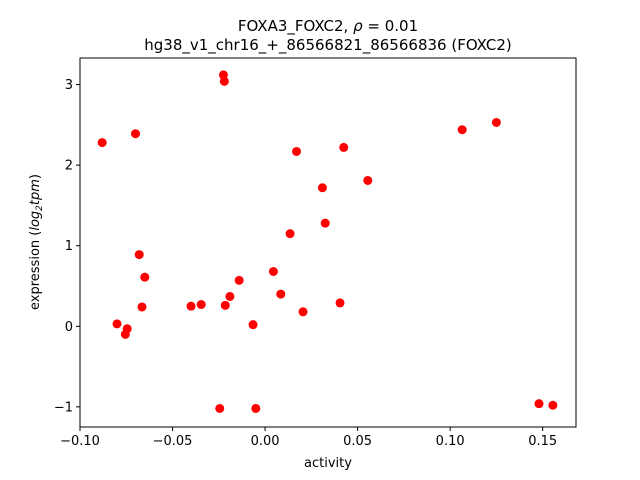 Image resolution: width=640 pixels, height=480 pixels. What do you see at coordinates (69, 85) in the screenshot?
I see `y-tick-label: 3` at bounding box center [69, 85].